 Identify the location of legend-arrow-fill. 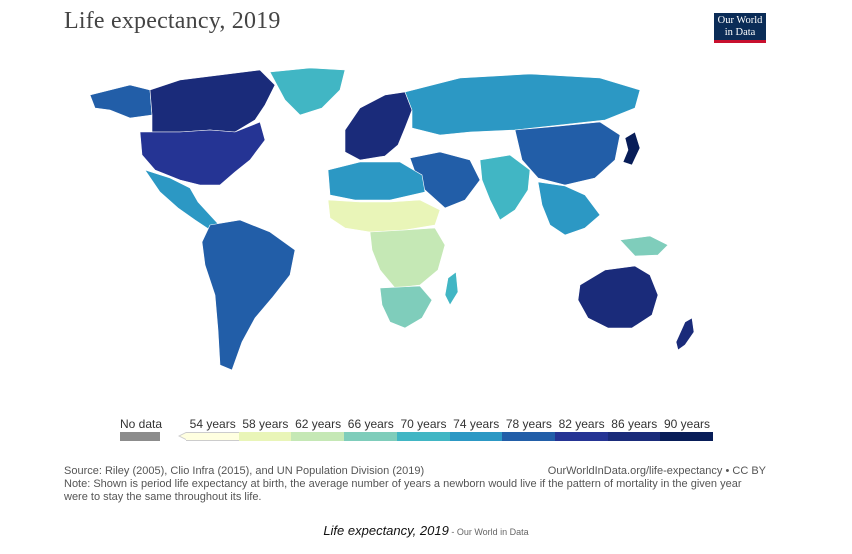
(183, 436).